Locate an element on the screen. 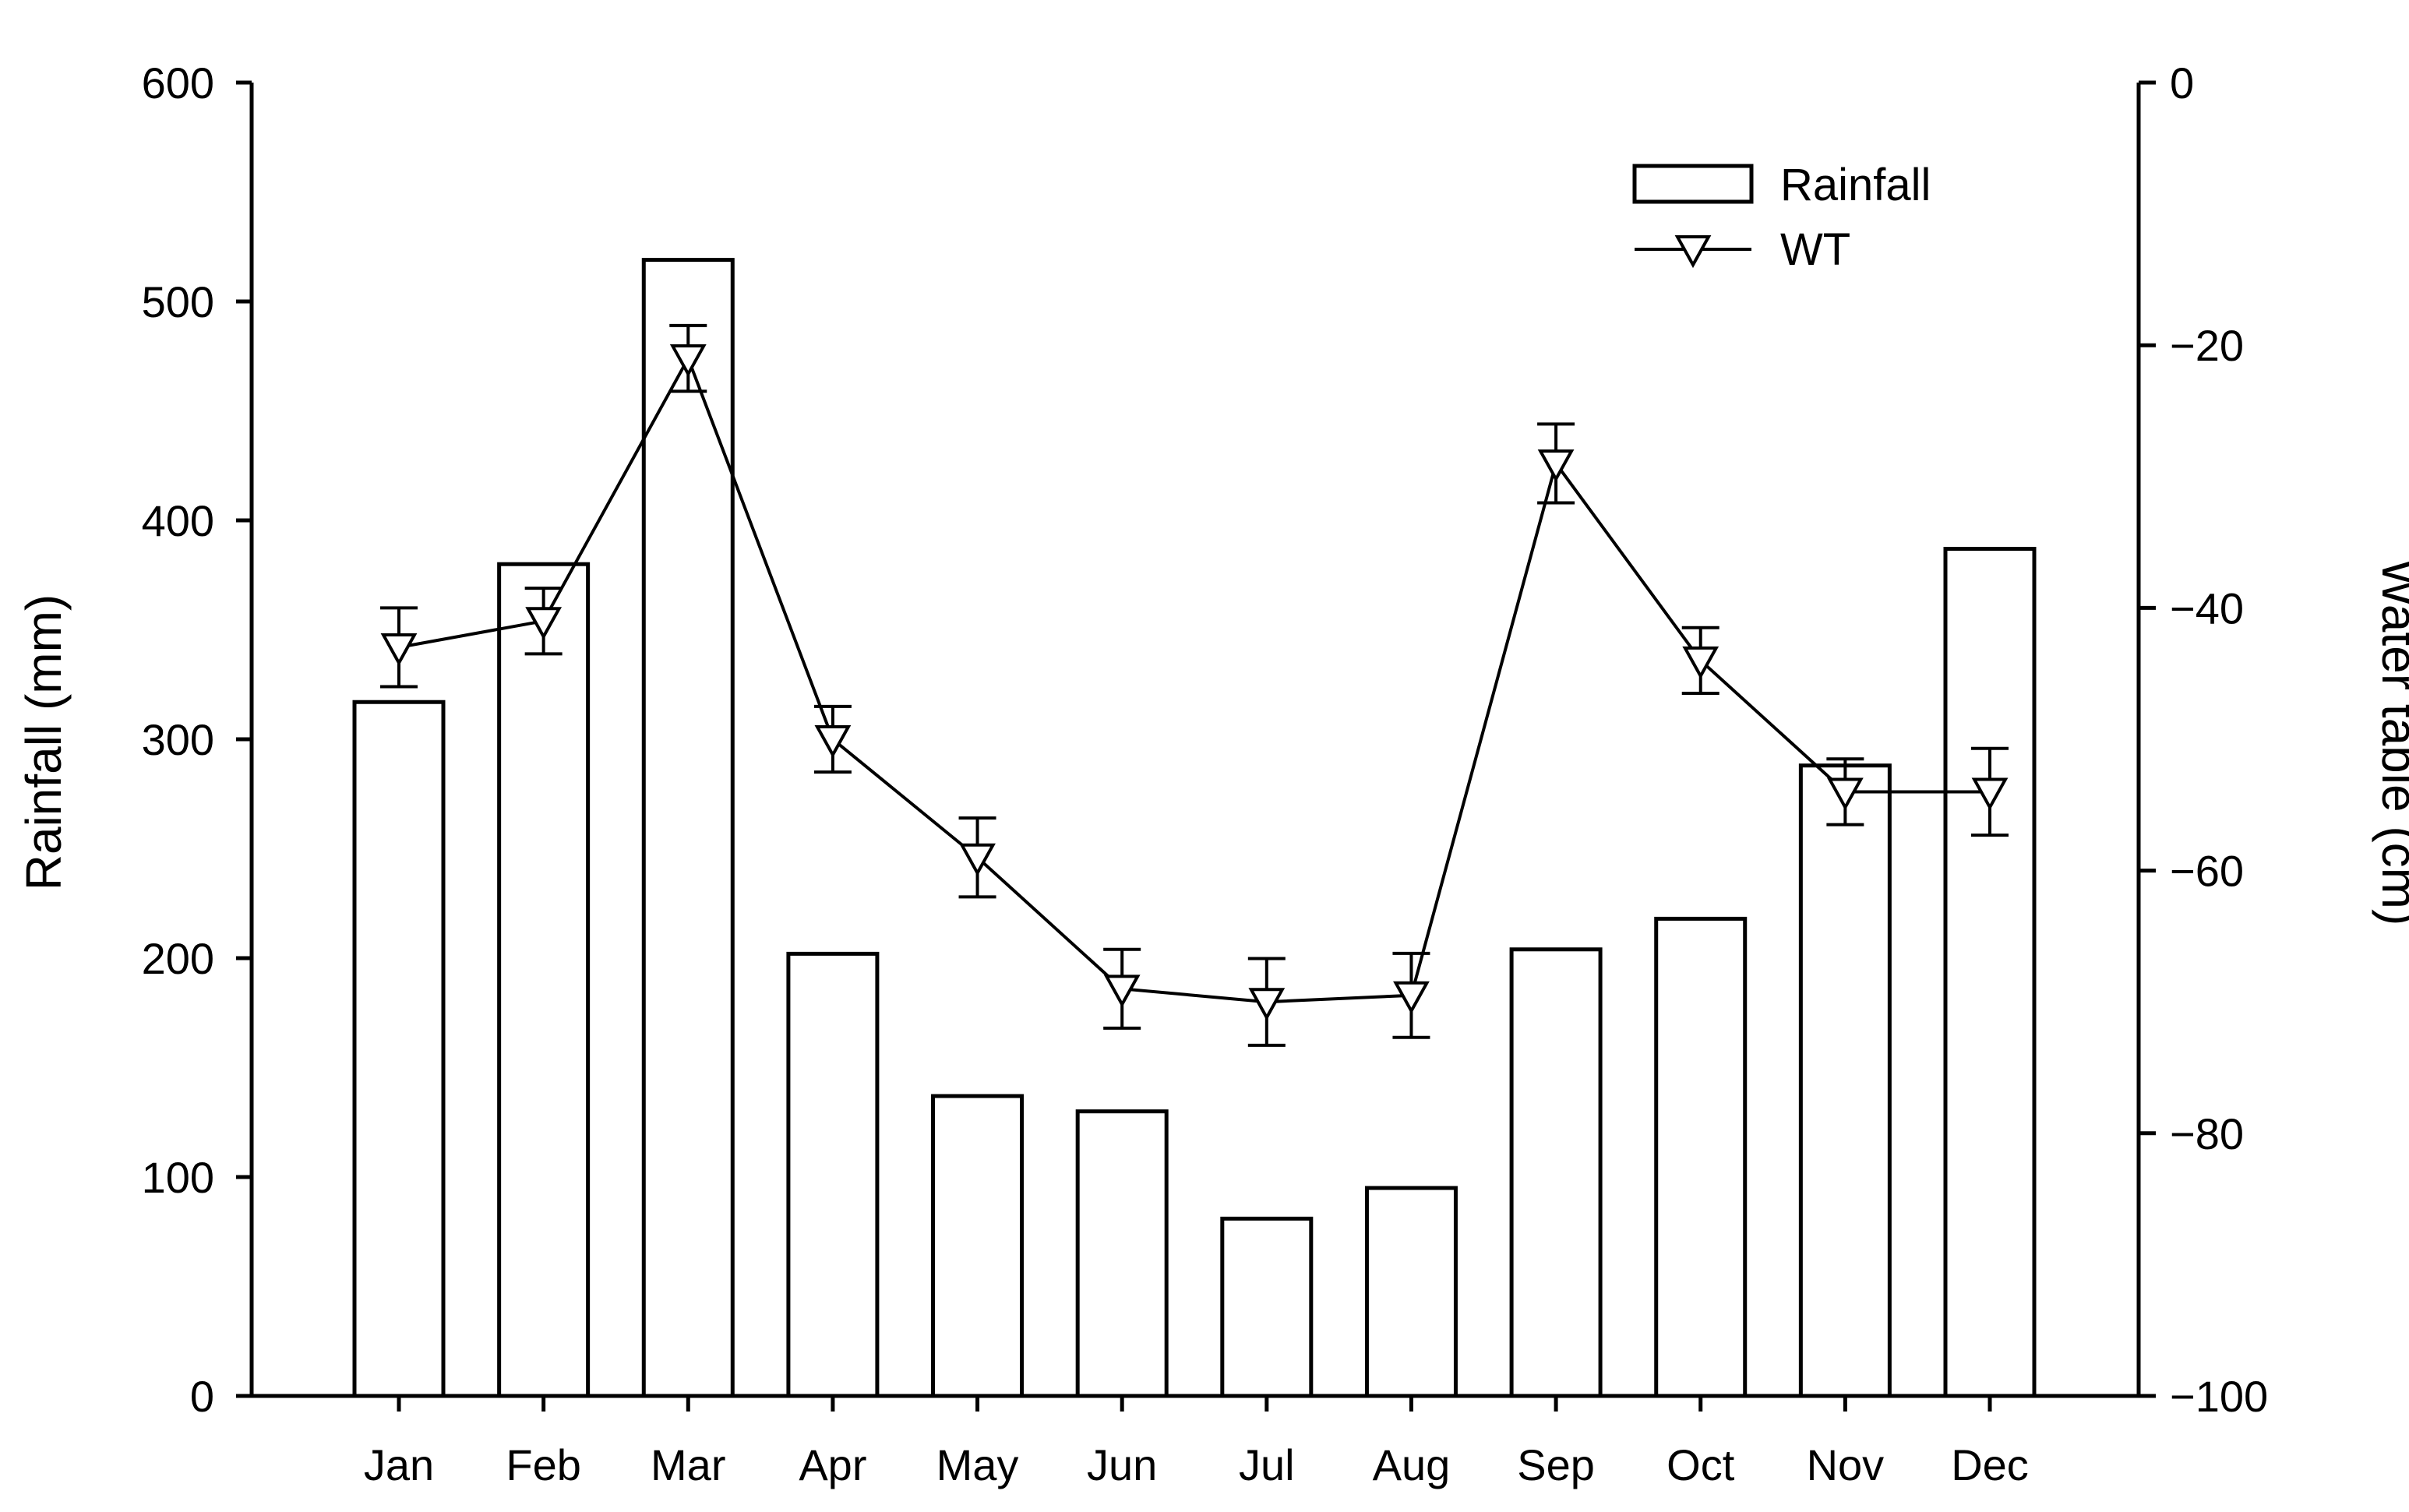  y2-tick-label-2: −60 is located at coordinates (2207, 872).